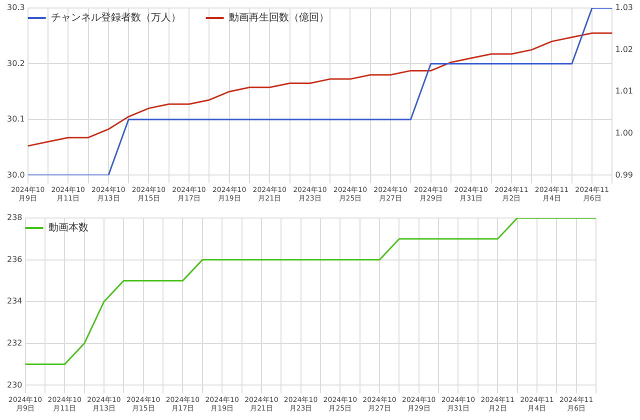 Image resolution: width=640 pixels, height=420 pixels. Describe the element at coordinates (16, 63) in the screenshot. I see `y-tick-label: 30.2` at that location.